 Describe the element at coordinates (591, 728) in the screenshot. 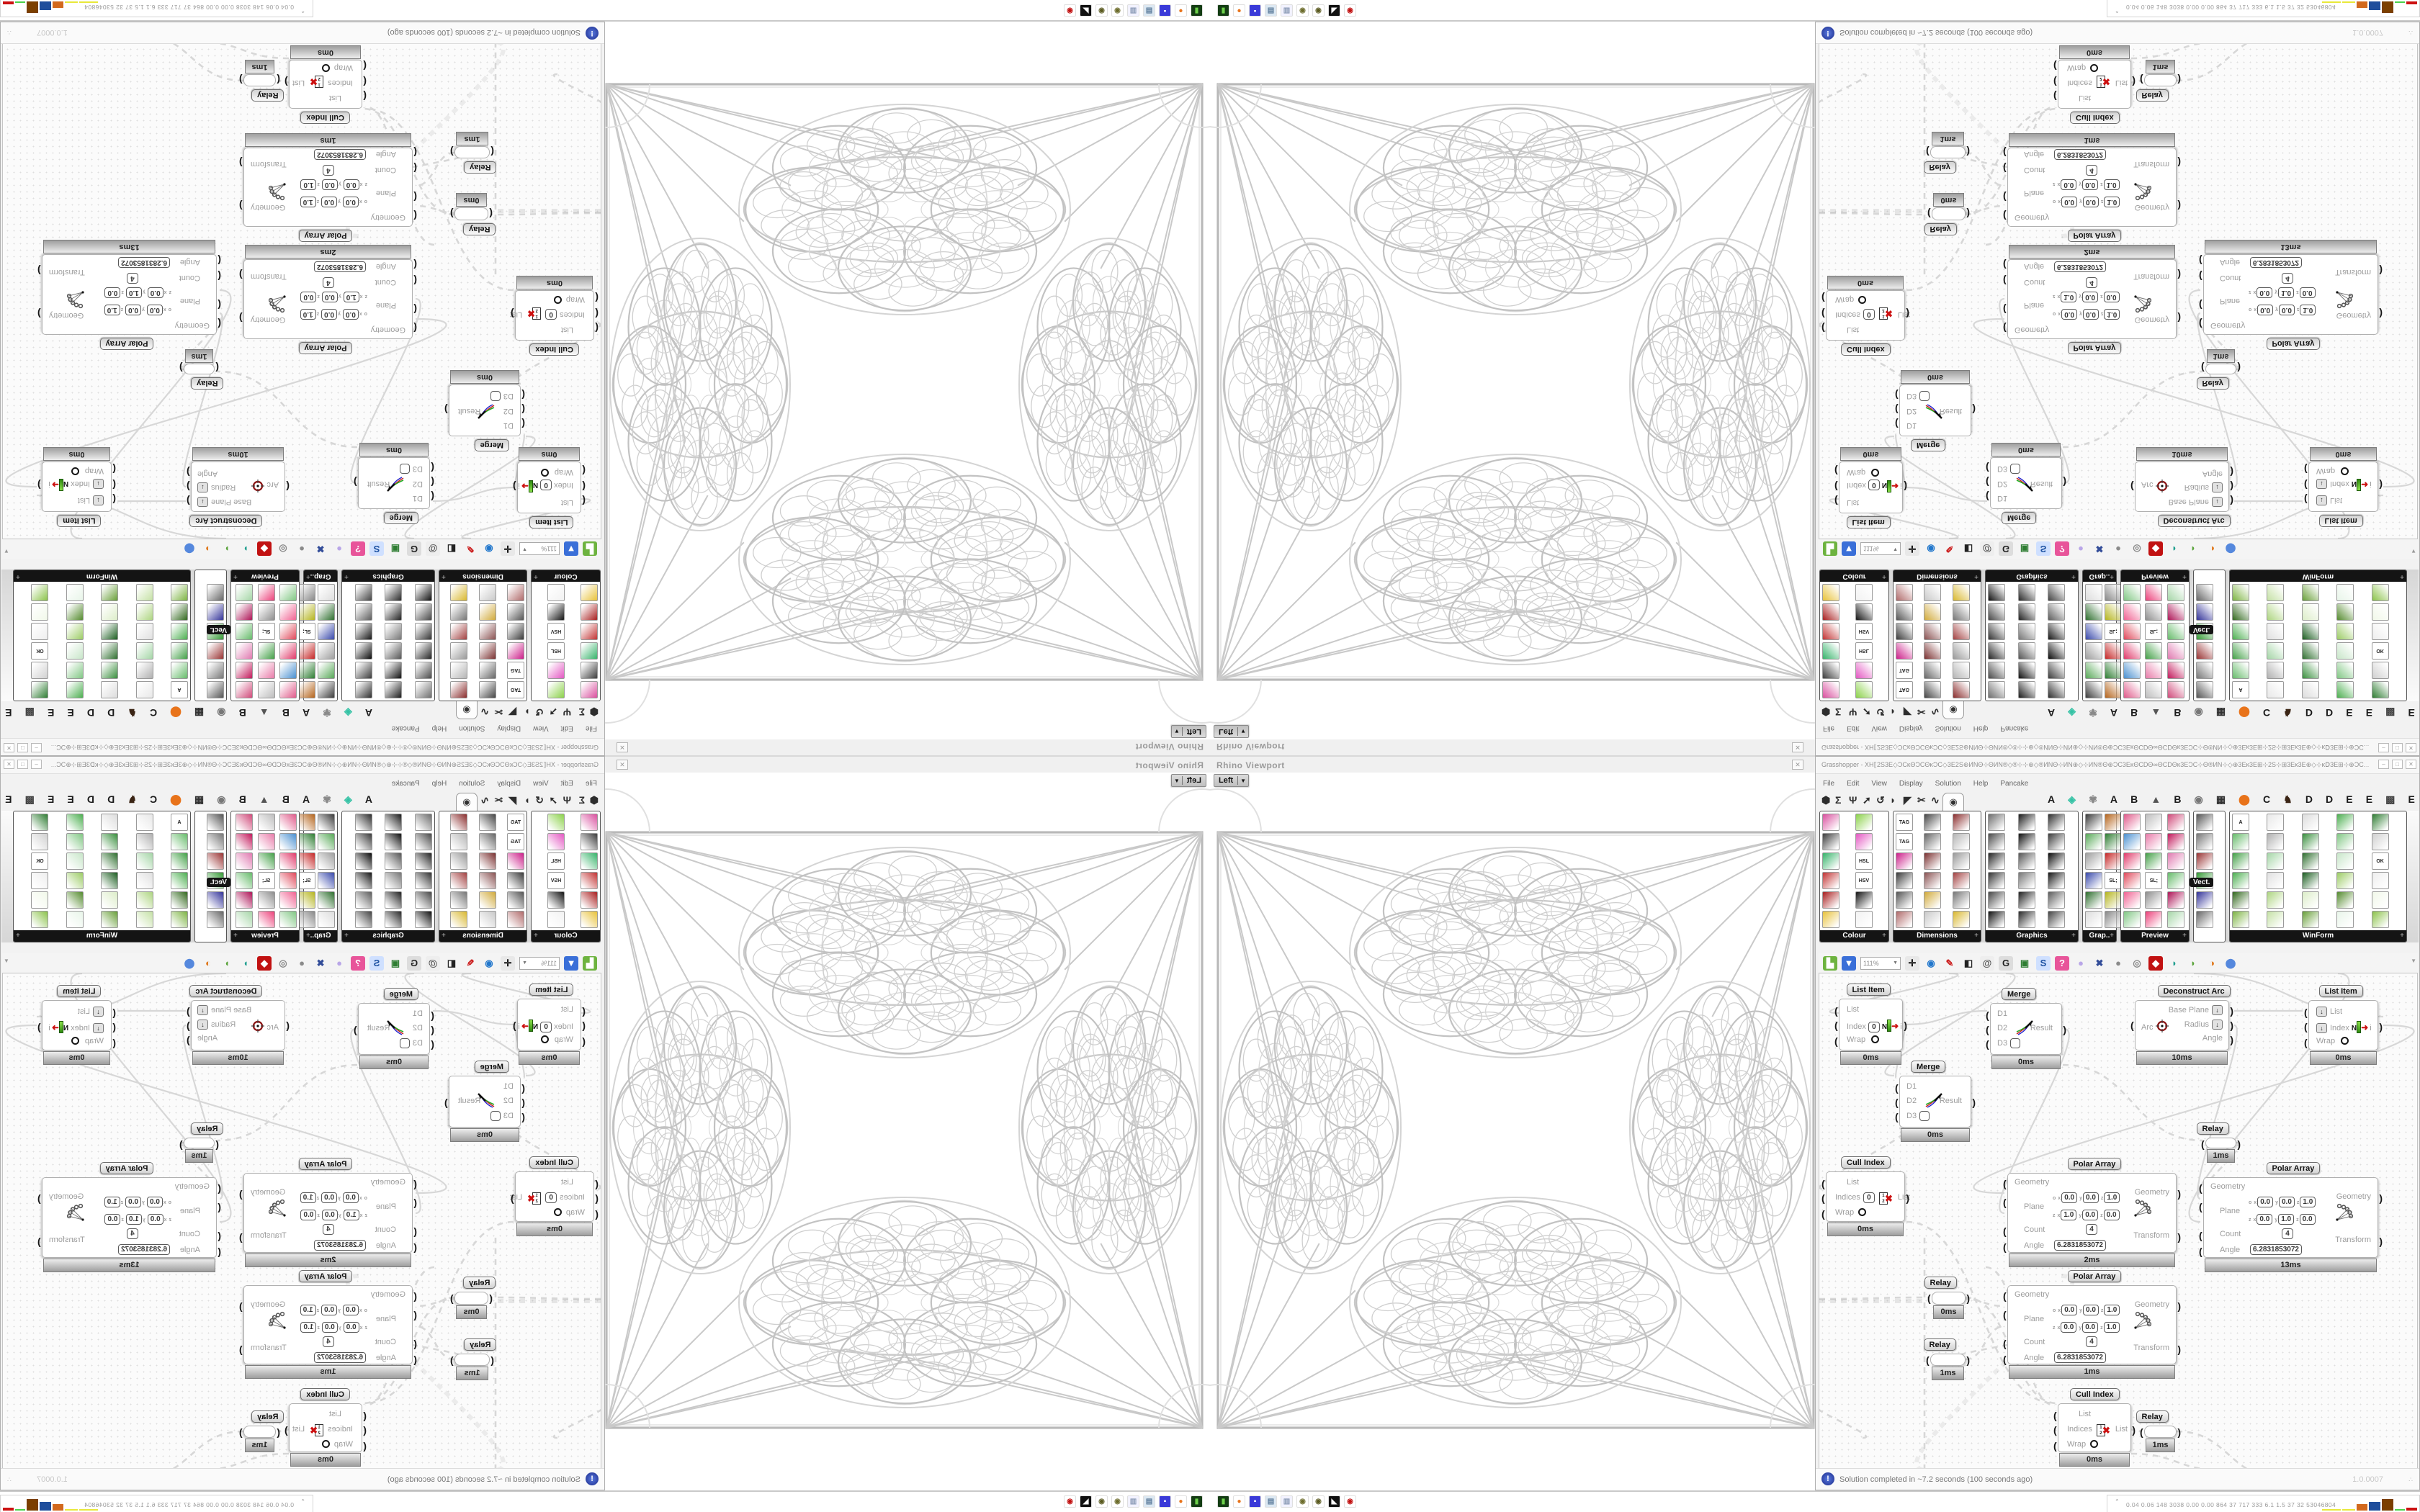

I see `menu-file: File` at that location.